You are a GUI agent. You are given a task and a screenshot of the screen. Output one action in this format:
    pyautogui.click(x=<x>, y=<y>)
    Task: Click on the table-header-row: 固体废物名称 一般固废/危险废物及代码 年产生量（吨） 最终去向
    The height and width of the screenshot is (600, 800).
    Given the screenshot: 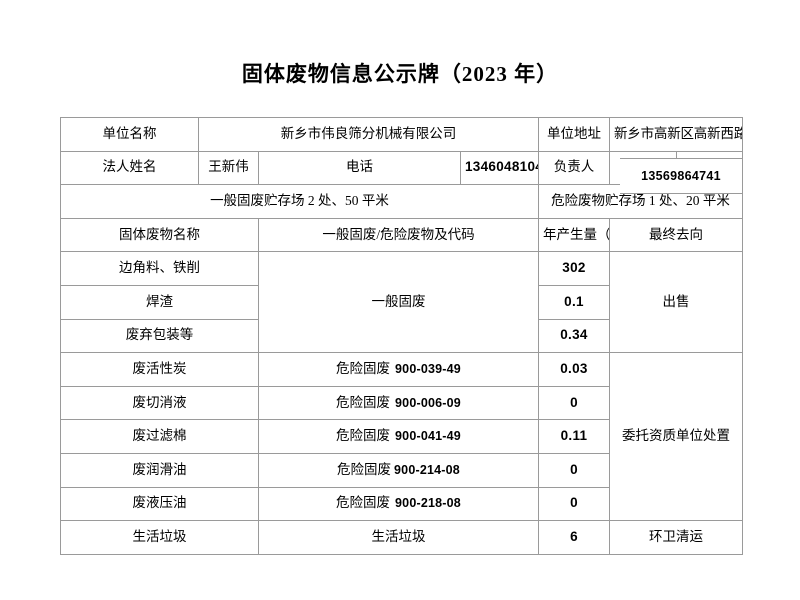 What is the action you would take?
    pyautogui.click(x=402, y=235)
    